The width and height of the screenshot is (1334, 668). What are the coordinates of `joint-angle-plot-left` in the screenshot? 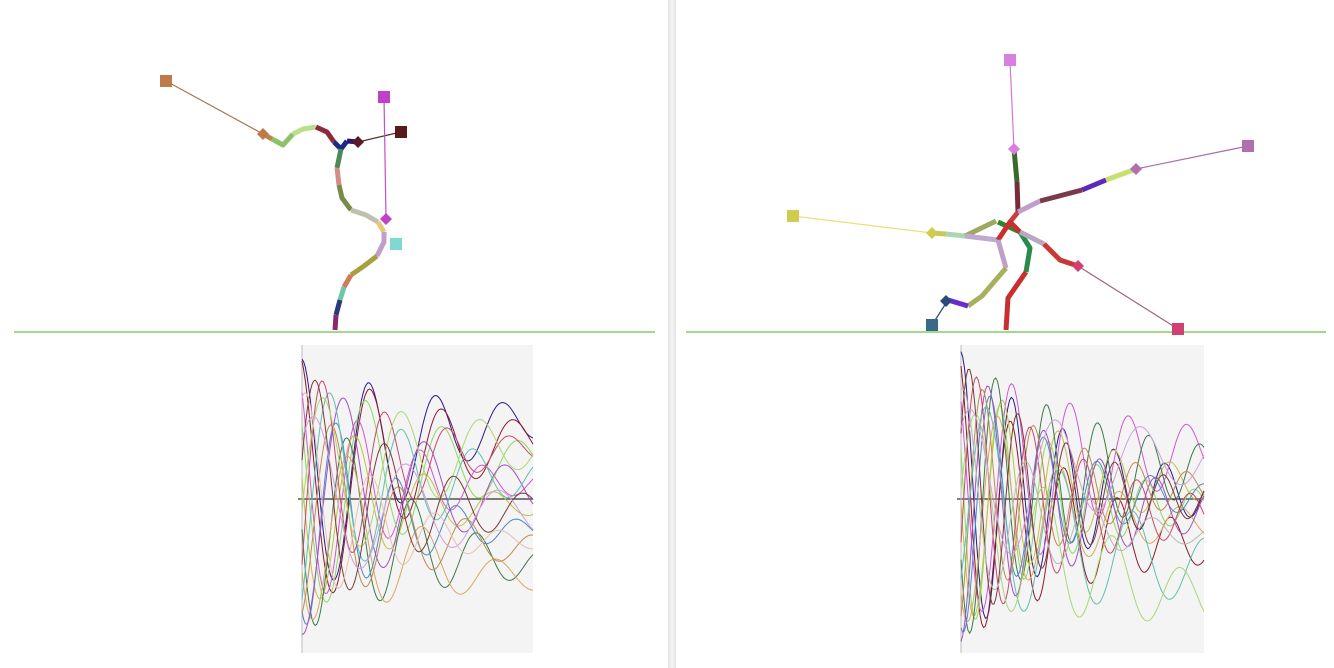 It's located at (416, 499).